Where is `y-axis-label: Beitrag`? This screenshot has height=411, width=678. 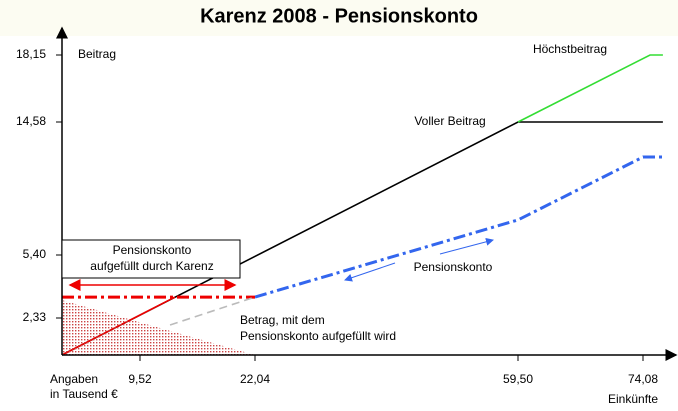
y-axis-label: Beitrag is located at coordinates (97, 54).